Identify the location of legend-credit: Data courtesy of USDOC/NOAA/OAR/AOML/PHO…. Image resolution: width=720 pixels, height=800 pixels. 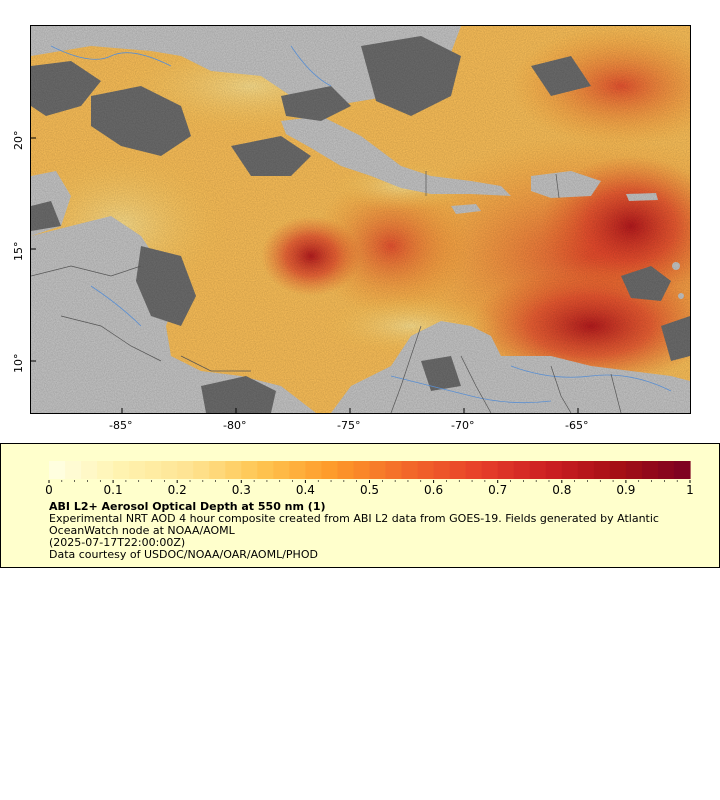
(183, 554).